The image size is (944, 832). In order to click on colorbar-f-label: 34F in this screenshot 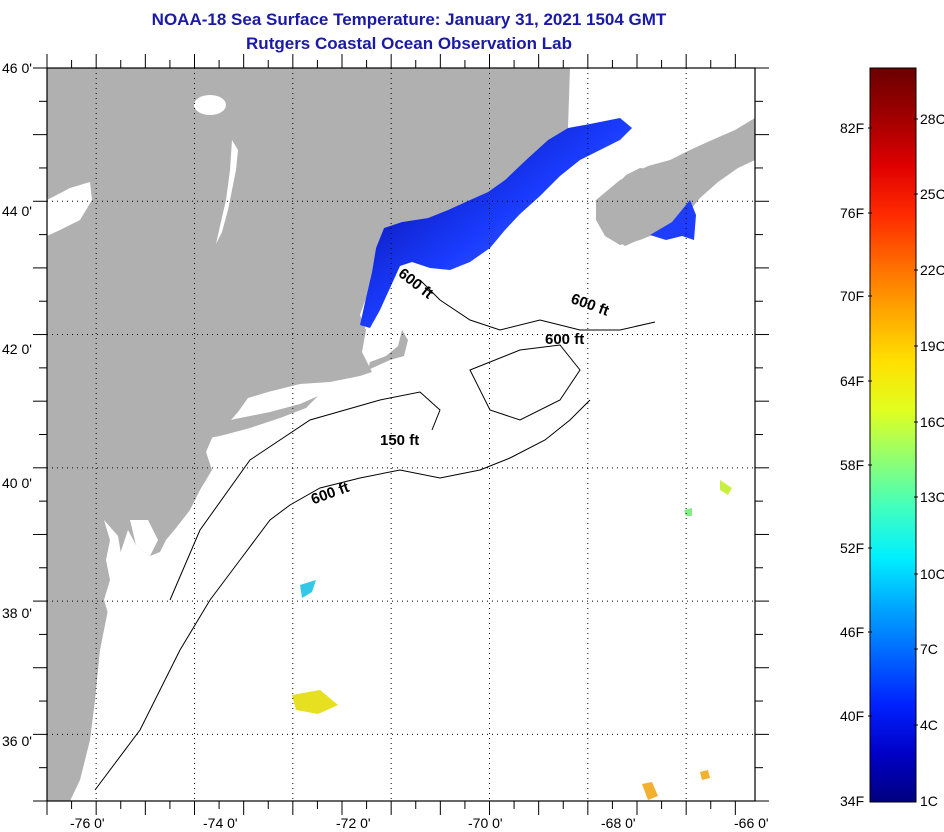, I will do `click(852, 801)`.